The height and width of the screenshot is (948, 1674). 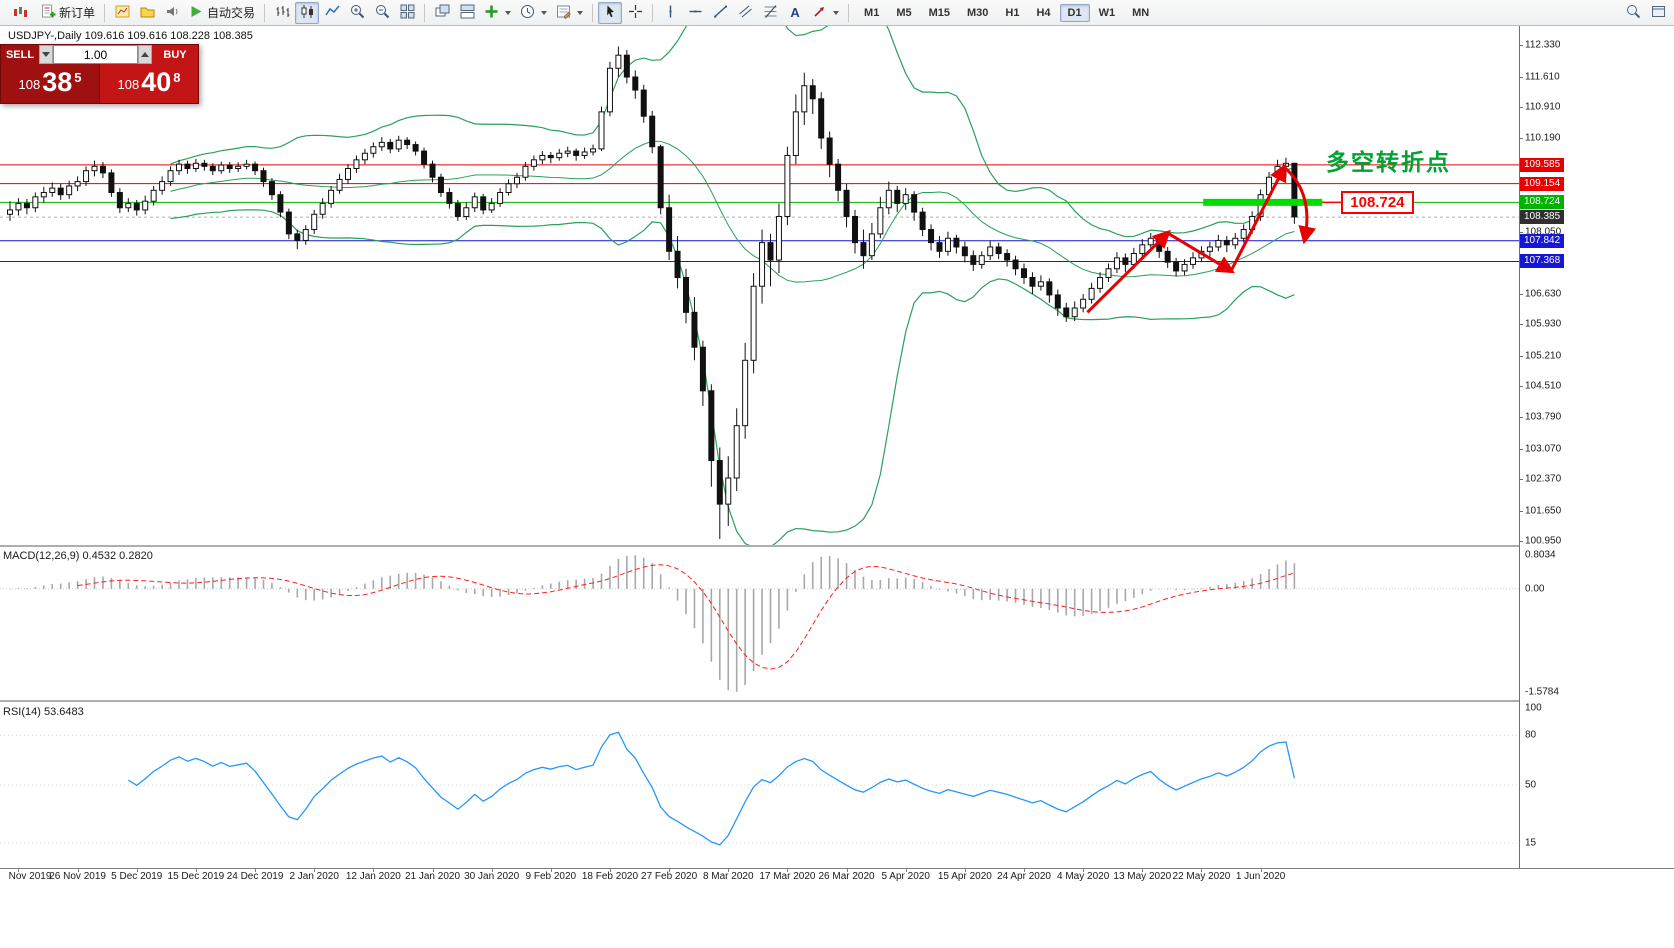 I want to click on price-line-badge: 109.154, so click(x=1542, y=183).